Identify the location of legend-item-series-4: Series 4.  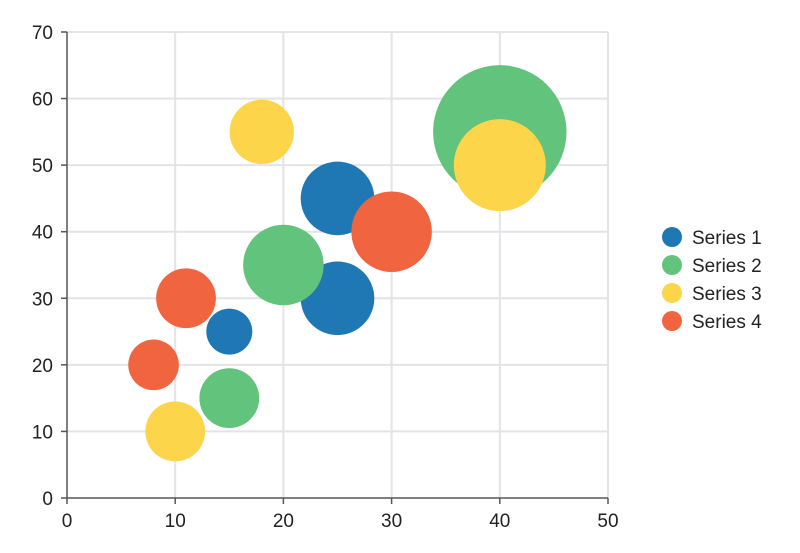
(712, 322).